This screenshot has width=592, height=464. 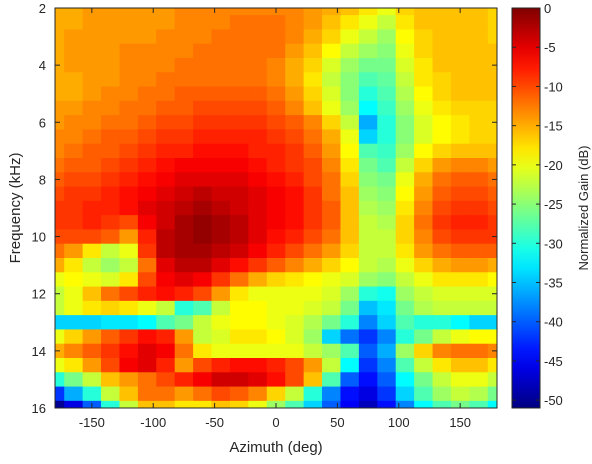 I want to click on x-tick-label: 0, so click(x=275, y=422).